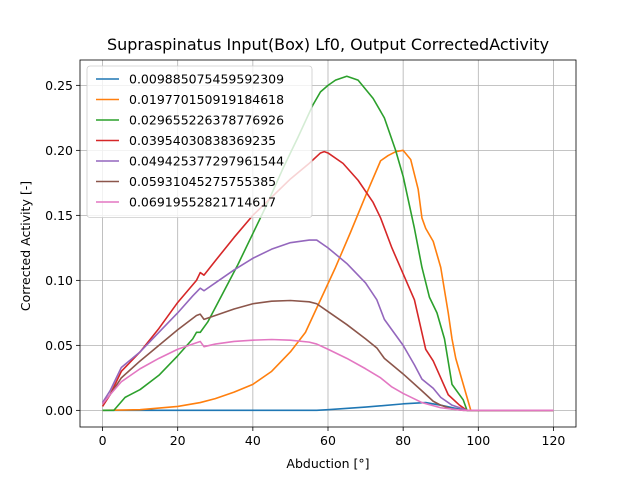 Image resolution: width=640 pixels, height=480 pixels. Describe the element at coordinates (328, 440) in the screenshot. I see `x-tick-label: 60` at that location.